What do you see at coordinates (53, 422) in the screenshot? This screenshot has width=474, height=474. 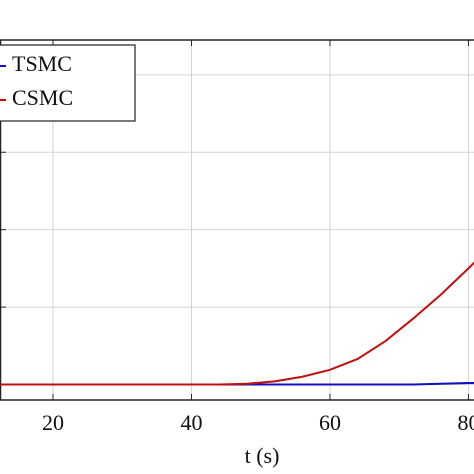 I see `x-tick-label: 20` at bounding box center [53, 422].